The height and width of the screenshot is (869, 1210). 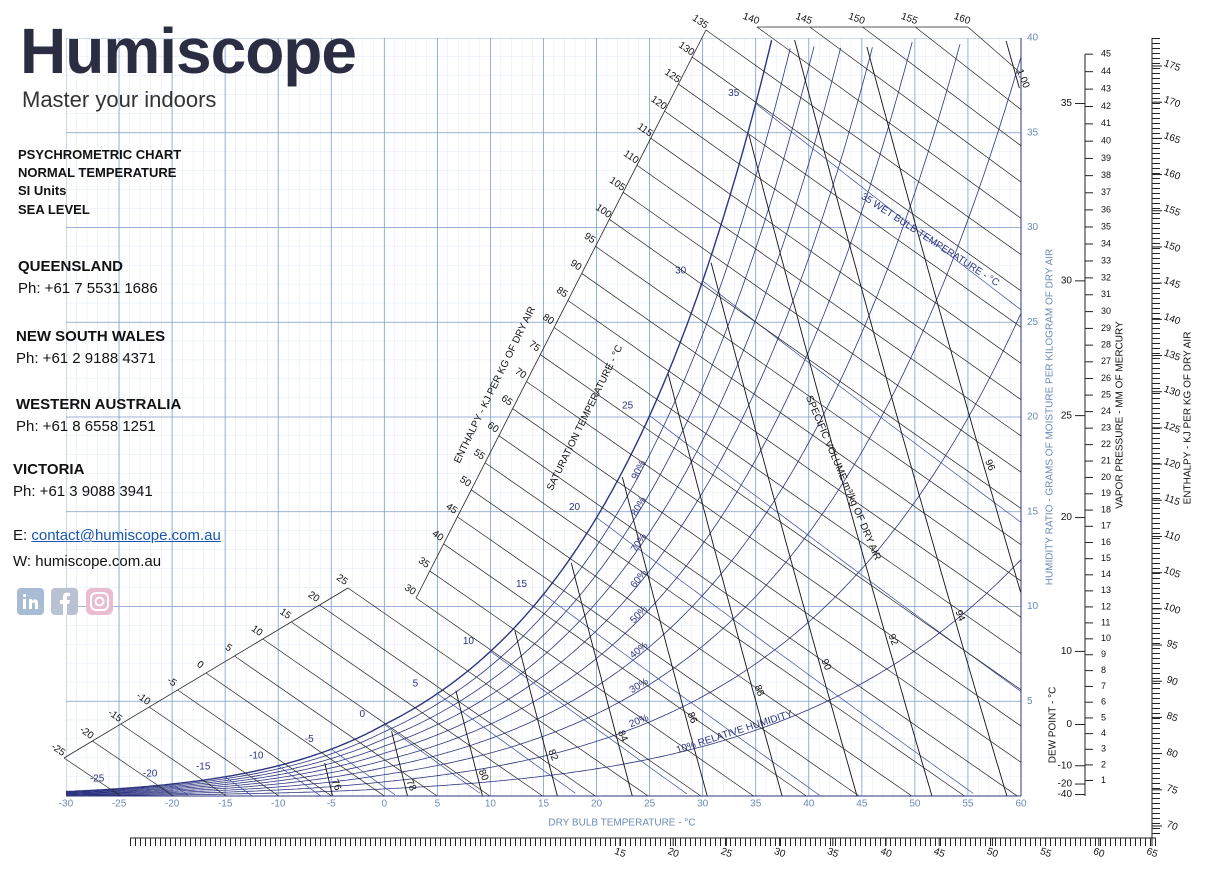 What do you see at coordinates (628, 405) in the screenshot?
I see `saturation-temp-label: 25` at bounding box center [628, 405].